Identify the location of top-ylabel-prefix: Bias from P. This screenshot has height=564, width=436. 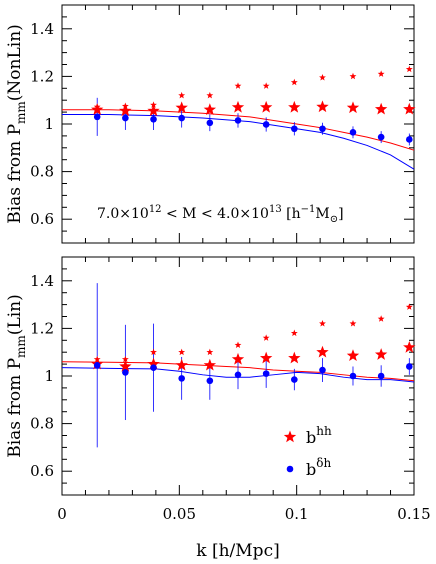
(15, 174).